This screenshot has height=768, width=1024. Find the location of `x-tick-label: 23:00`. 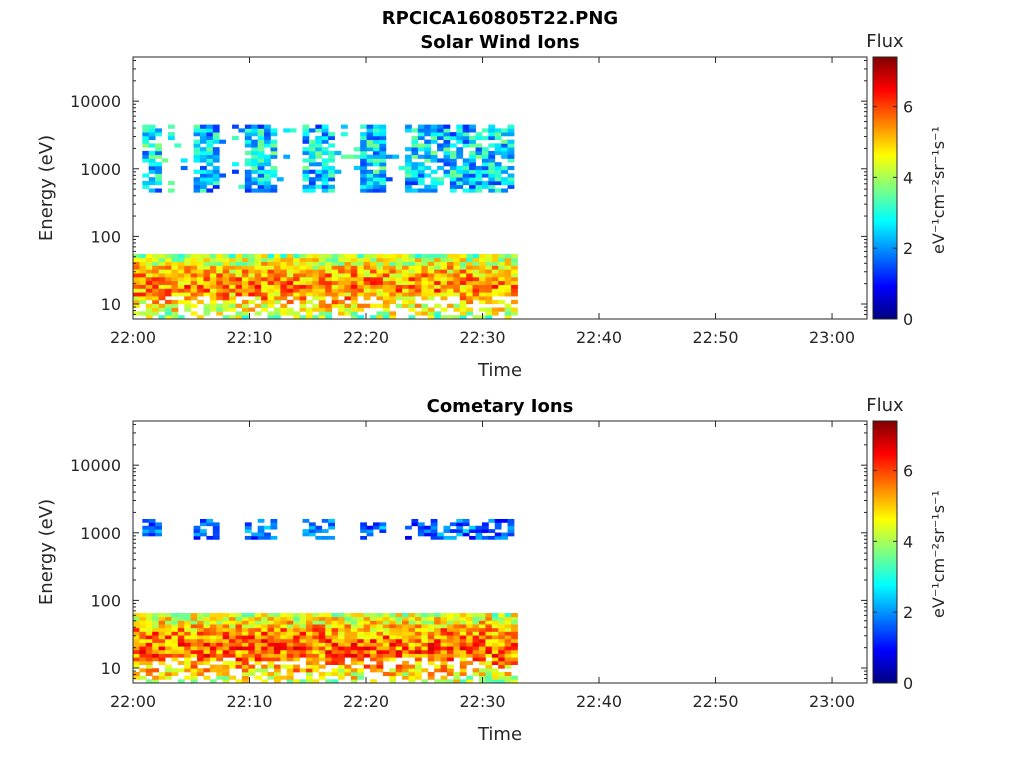

x-tick-label: 23:00 is located at coordinates (832, 337).